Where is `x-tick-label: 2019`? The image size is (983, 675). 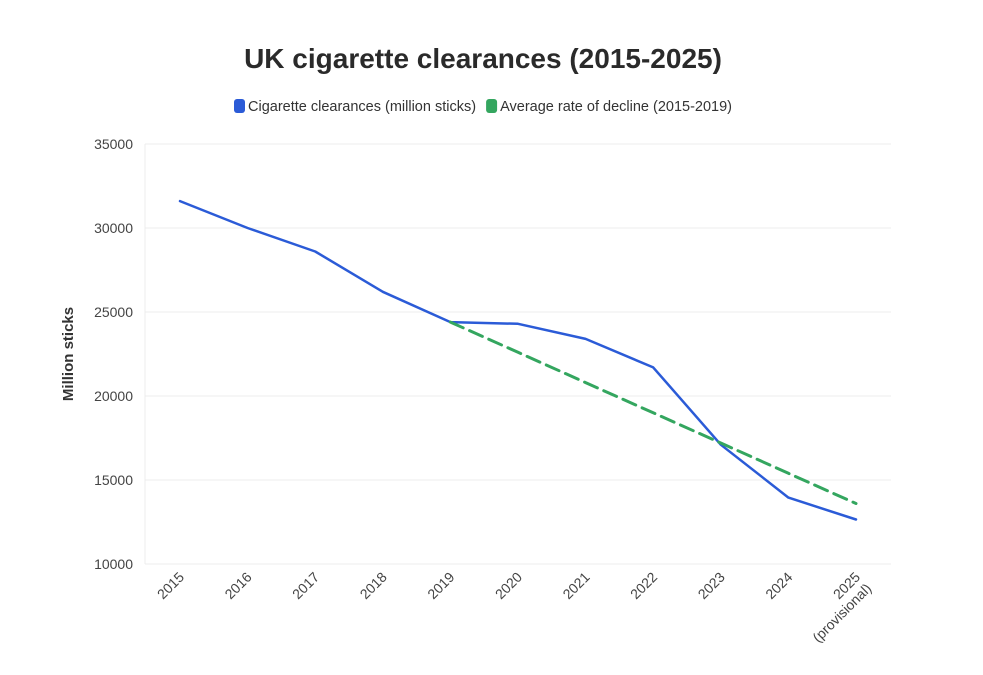 x-tick-label: 2019 is located at coordinates (440, 585).